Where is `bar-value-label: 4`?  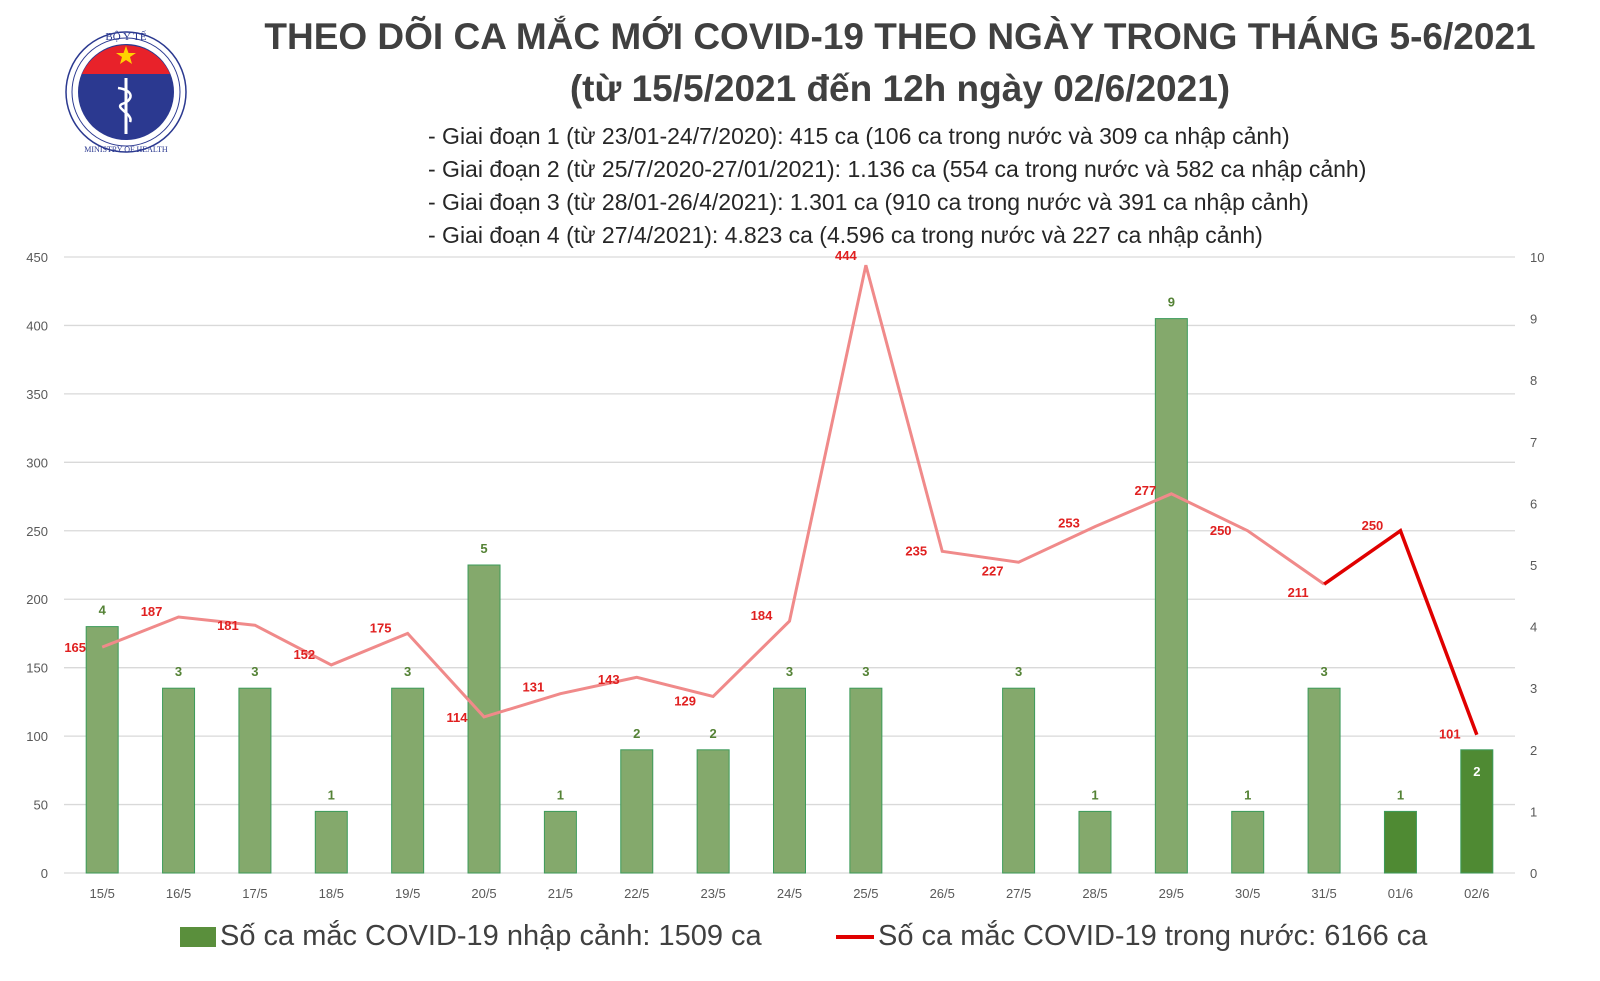 bar-value-label: 4 is located at coordinates (103, 610).